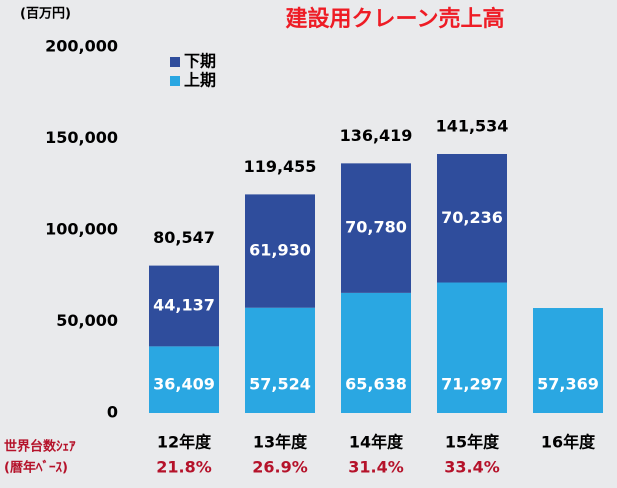 This screenshot has height=488, width=617. What do you see at coordinates (184, 237) in the screenshot?
I see `total-label: 80,547` at bounding box center [184, 237].